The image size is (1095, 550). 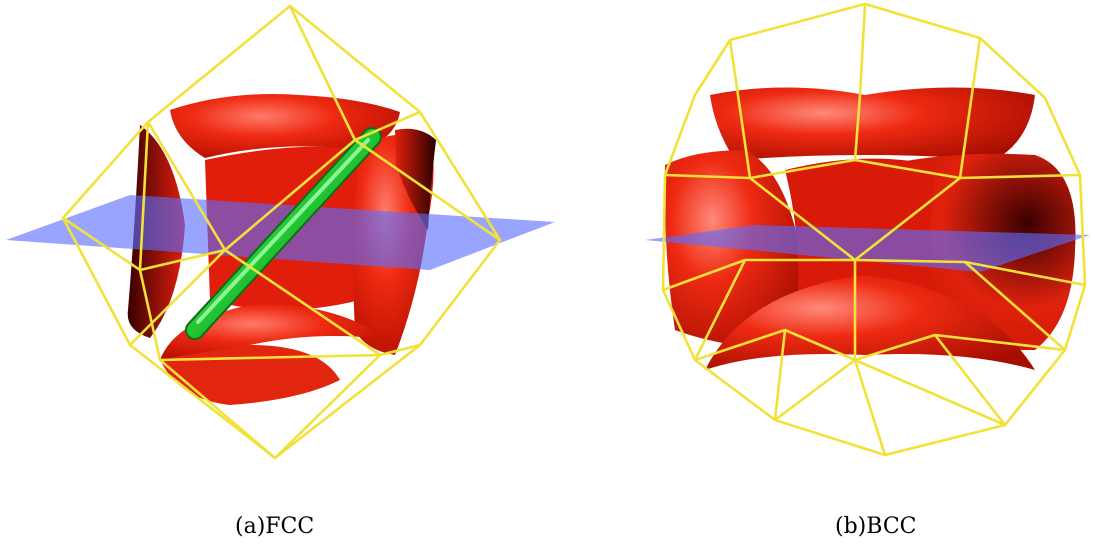 What do you see at coordinates (876, 526) in the screenshot?
I see `caption-bcc: (b)BCC` at bounding box center [876, 526].